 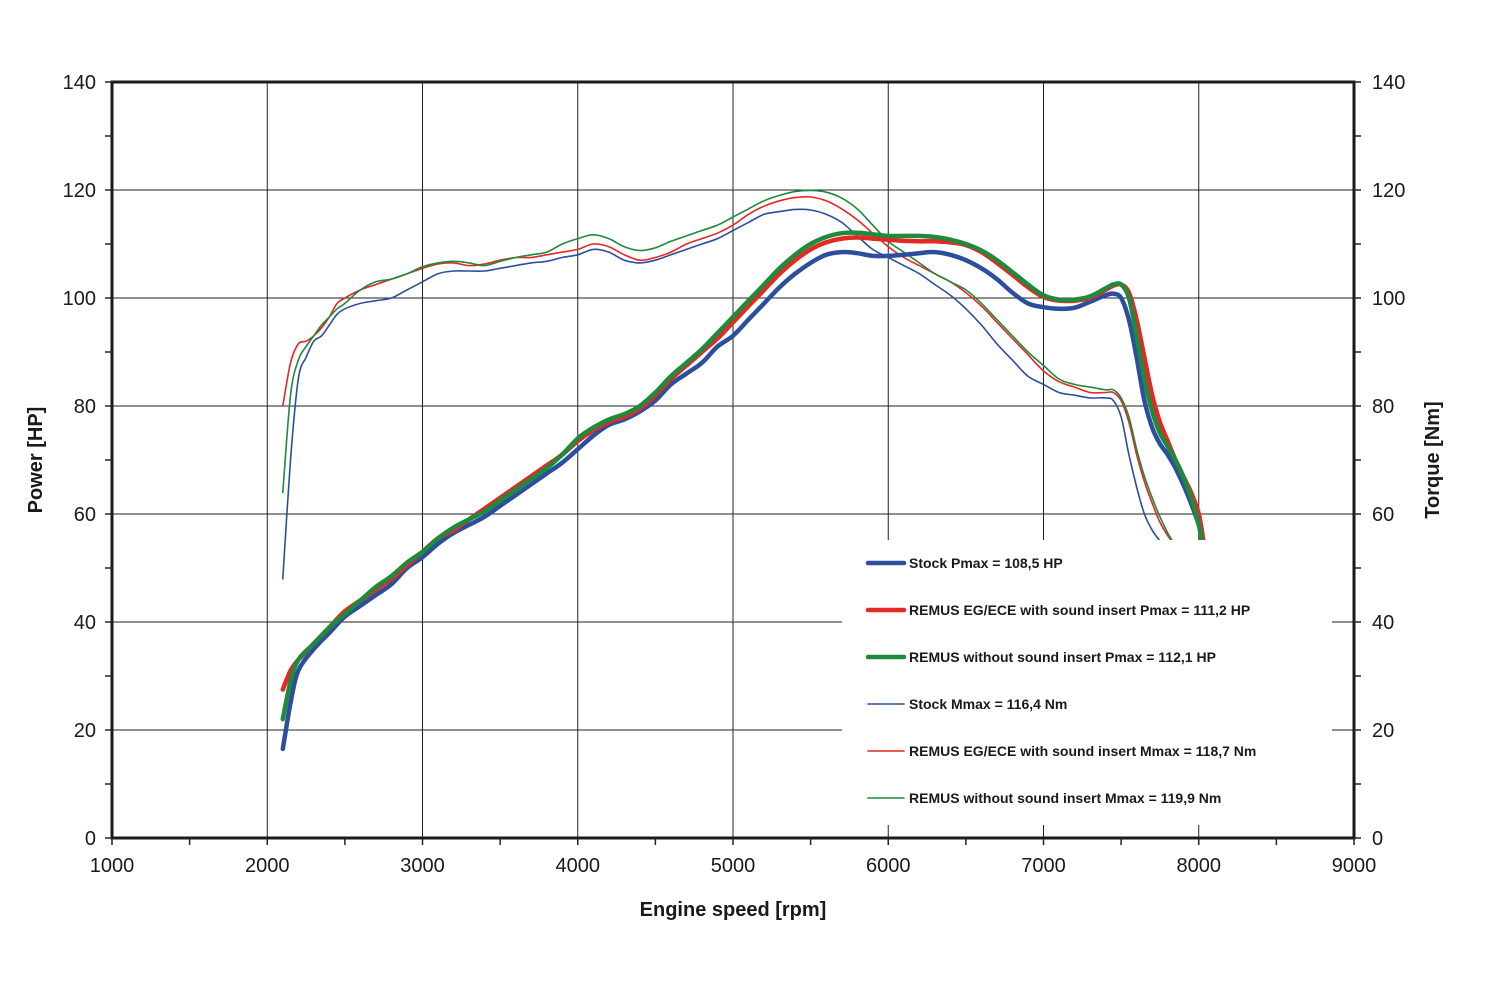 What do you see at coordinates (1433, 459) in the screenshot?
I see `y-axis-right-title: Torque [Nm]` at bounding box center [1433, 459].